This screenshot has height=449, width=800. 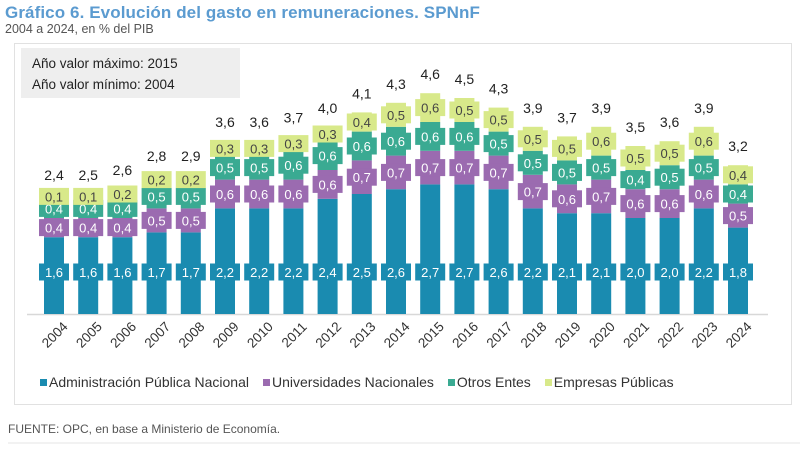 What do you see at coordinates (465, 79) in the screenshot?
I see `total-label: 4,5` at bounding box center [465, 79].